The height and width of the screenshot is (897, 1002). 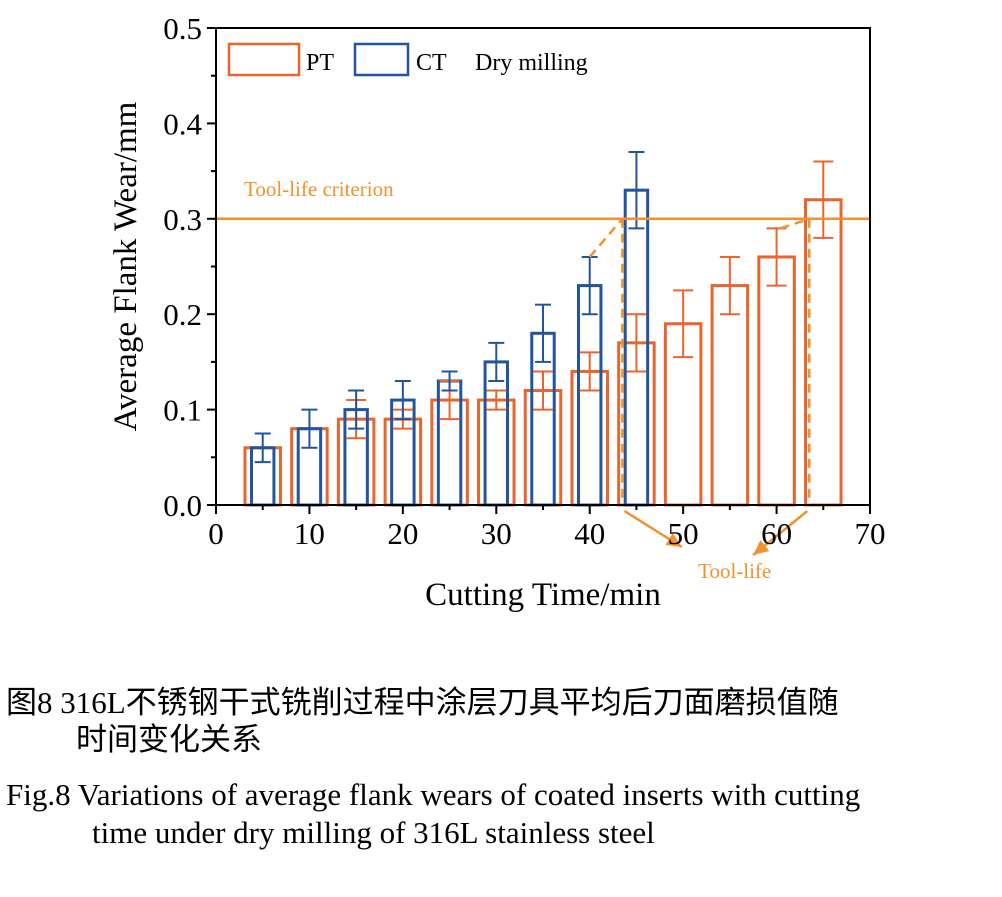 What do you see at coordinates (589, 533) in the screenshot?
I see `x-tick-label: 40` at bounding box center [589, 533].